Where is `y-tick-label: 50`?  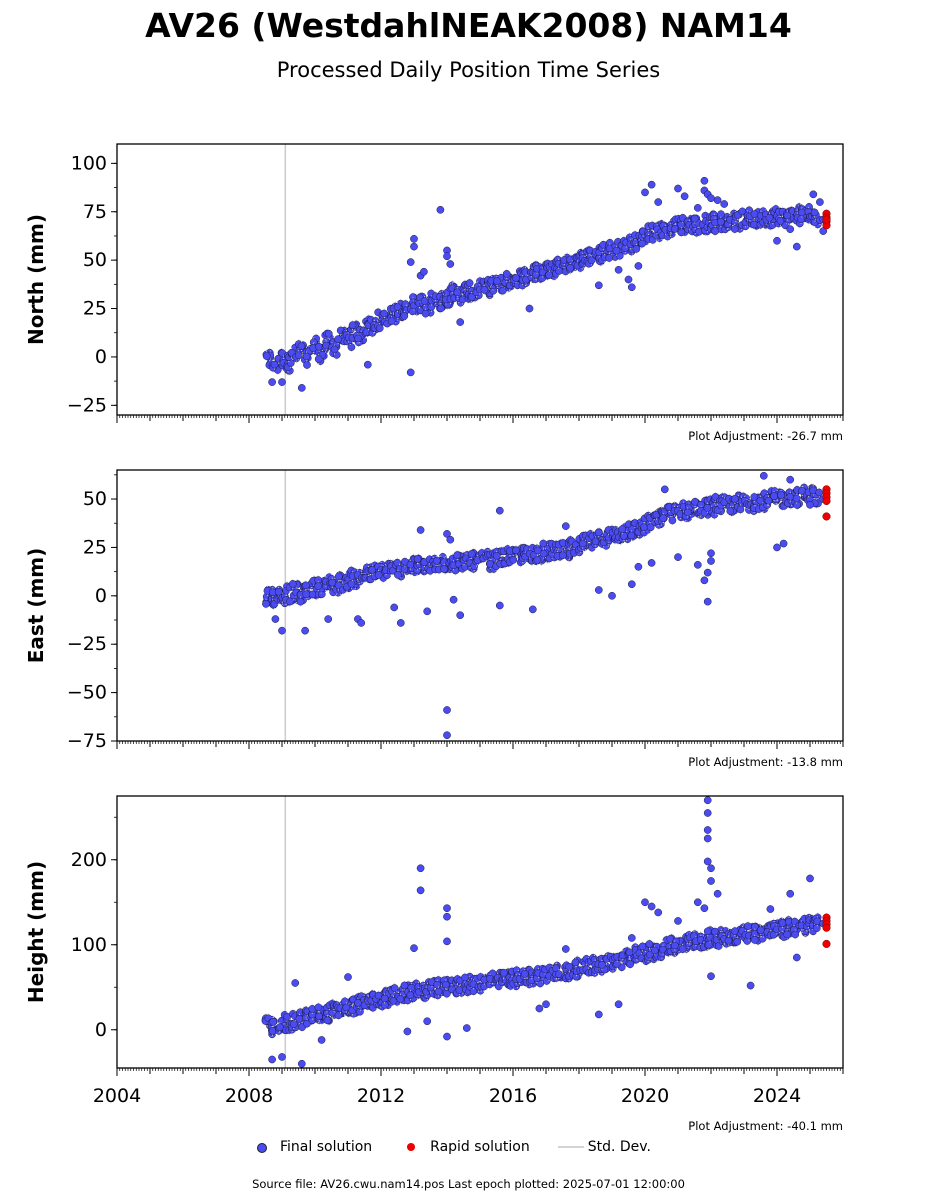
y-tick-label: 50 is located at coordinates (95, 499).